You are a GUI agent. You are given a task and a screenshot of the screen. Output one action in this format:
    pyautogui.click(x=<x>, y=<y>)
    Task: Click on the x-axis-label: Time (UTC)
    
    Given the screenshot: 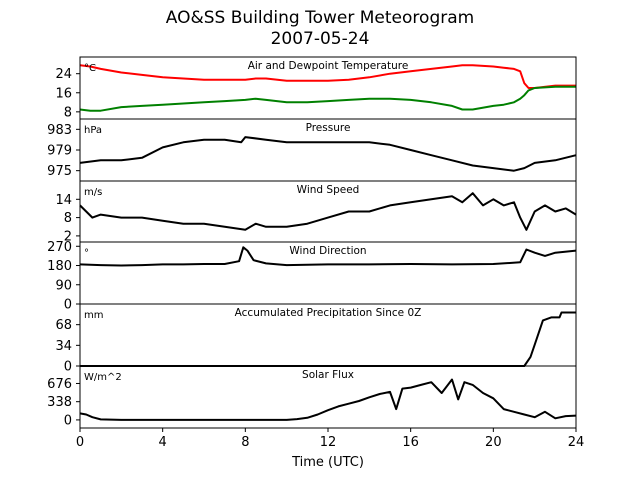 What is the action you would take?
    pyautogui.click(x=327, y=462)
    